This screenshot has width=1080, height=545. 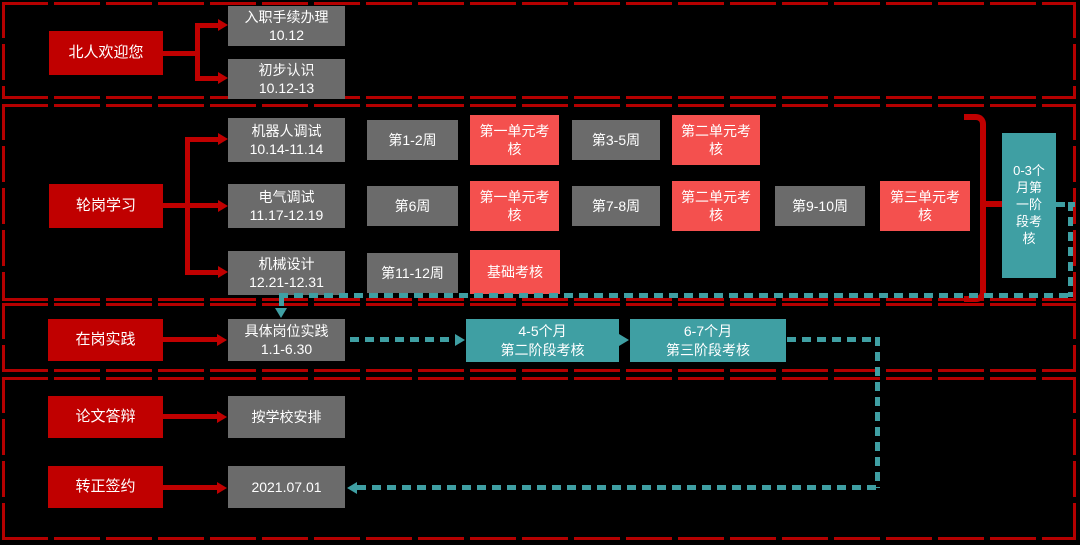 What do you see at coordinates (286, 349) in the screenshot?
I see `job-practice-date: 1.1-6.30` at bounding box center [286, 349].